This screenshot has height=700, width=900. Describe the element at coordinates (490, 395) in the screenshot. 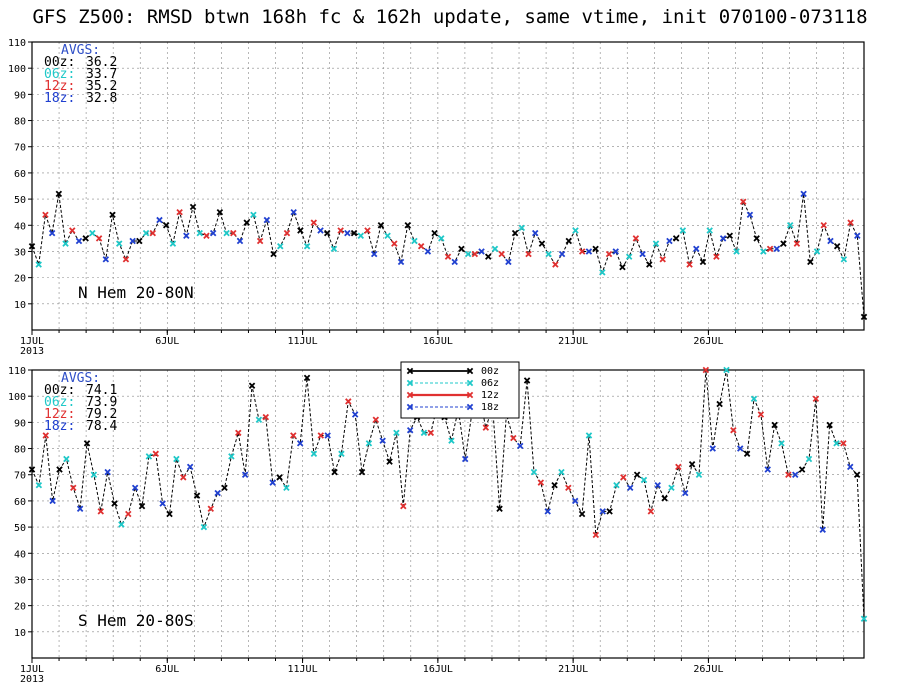

I see `panel2-legend-label-12z: 12z` at that location.